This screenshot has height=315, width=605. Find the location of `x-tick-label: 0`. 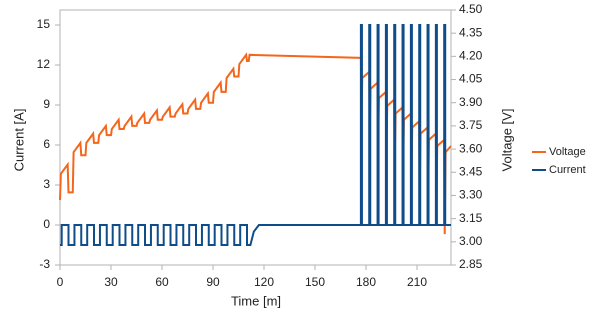

x-tick-label: 0 is located at coordinates (60, 282).